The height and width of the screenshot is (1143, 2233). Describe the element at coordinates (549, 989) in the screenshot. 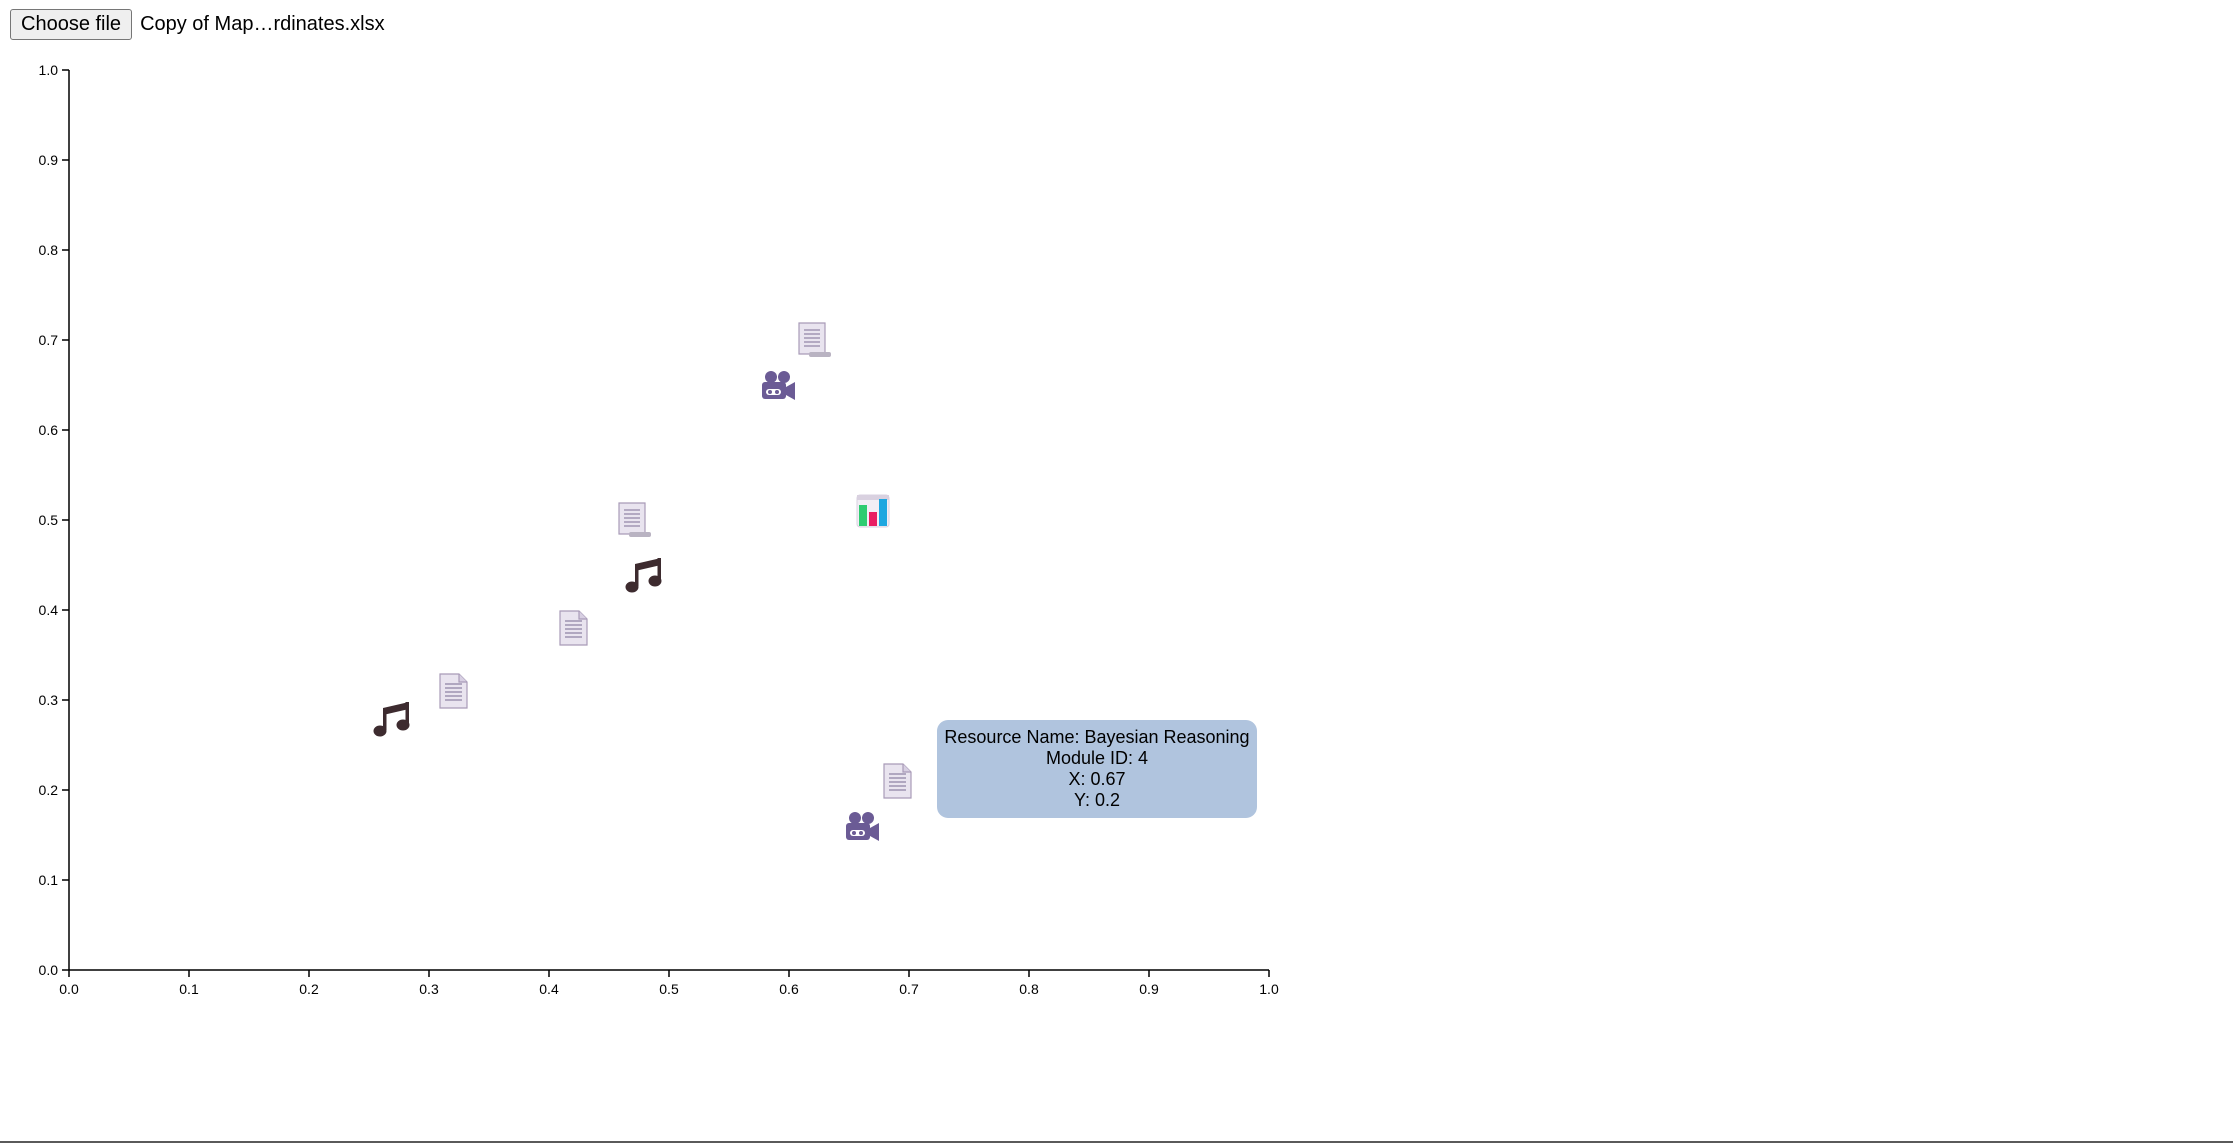

I see `x-tick-label: 0.4` at that location.